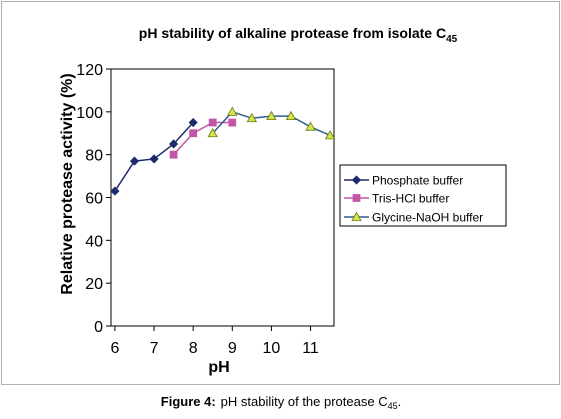 Image resolution: width=561 pixels, height=419 pixels. I want to click on y-tick-label: 20, so click(94, 284).